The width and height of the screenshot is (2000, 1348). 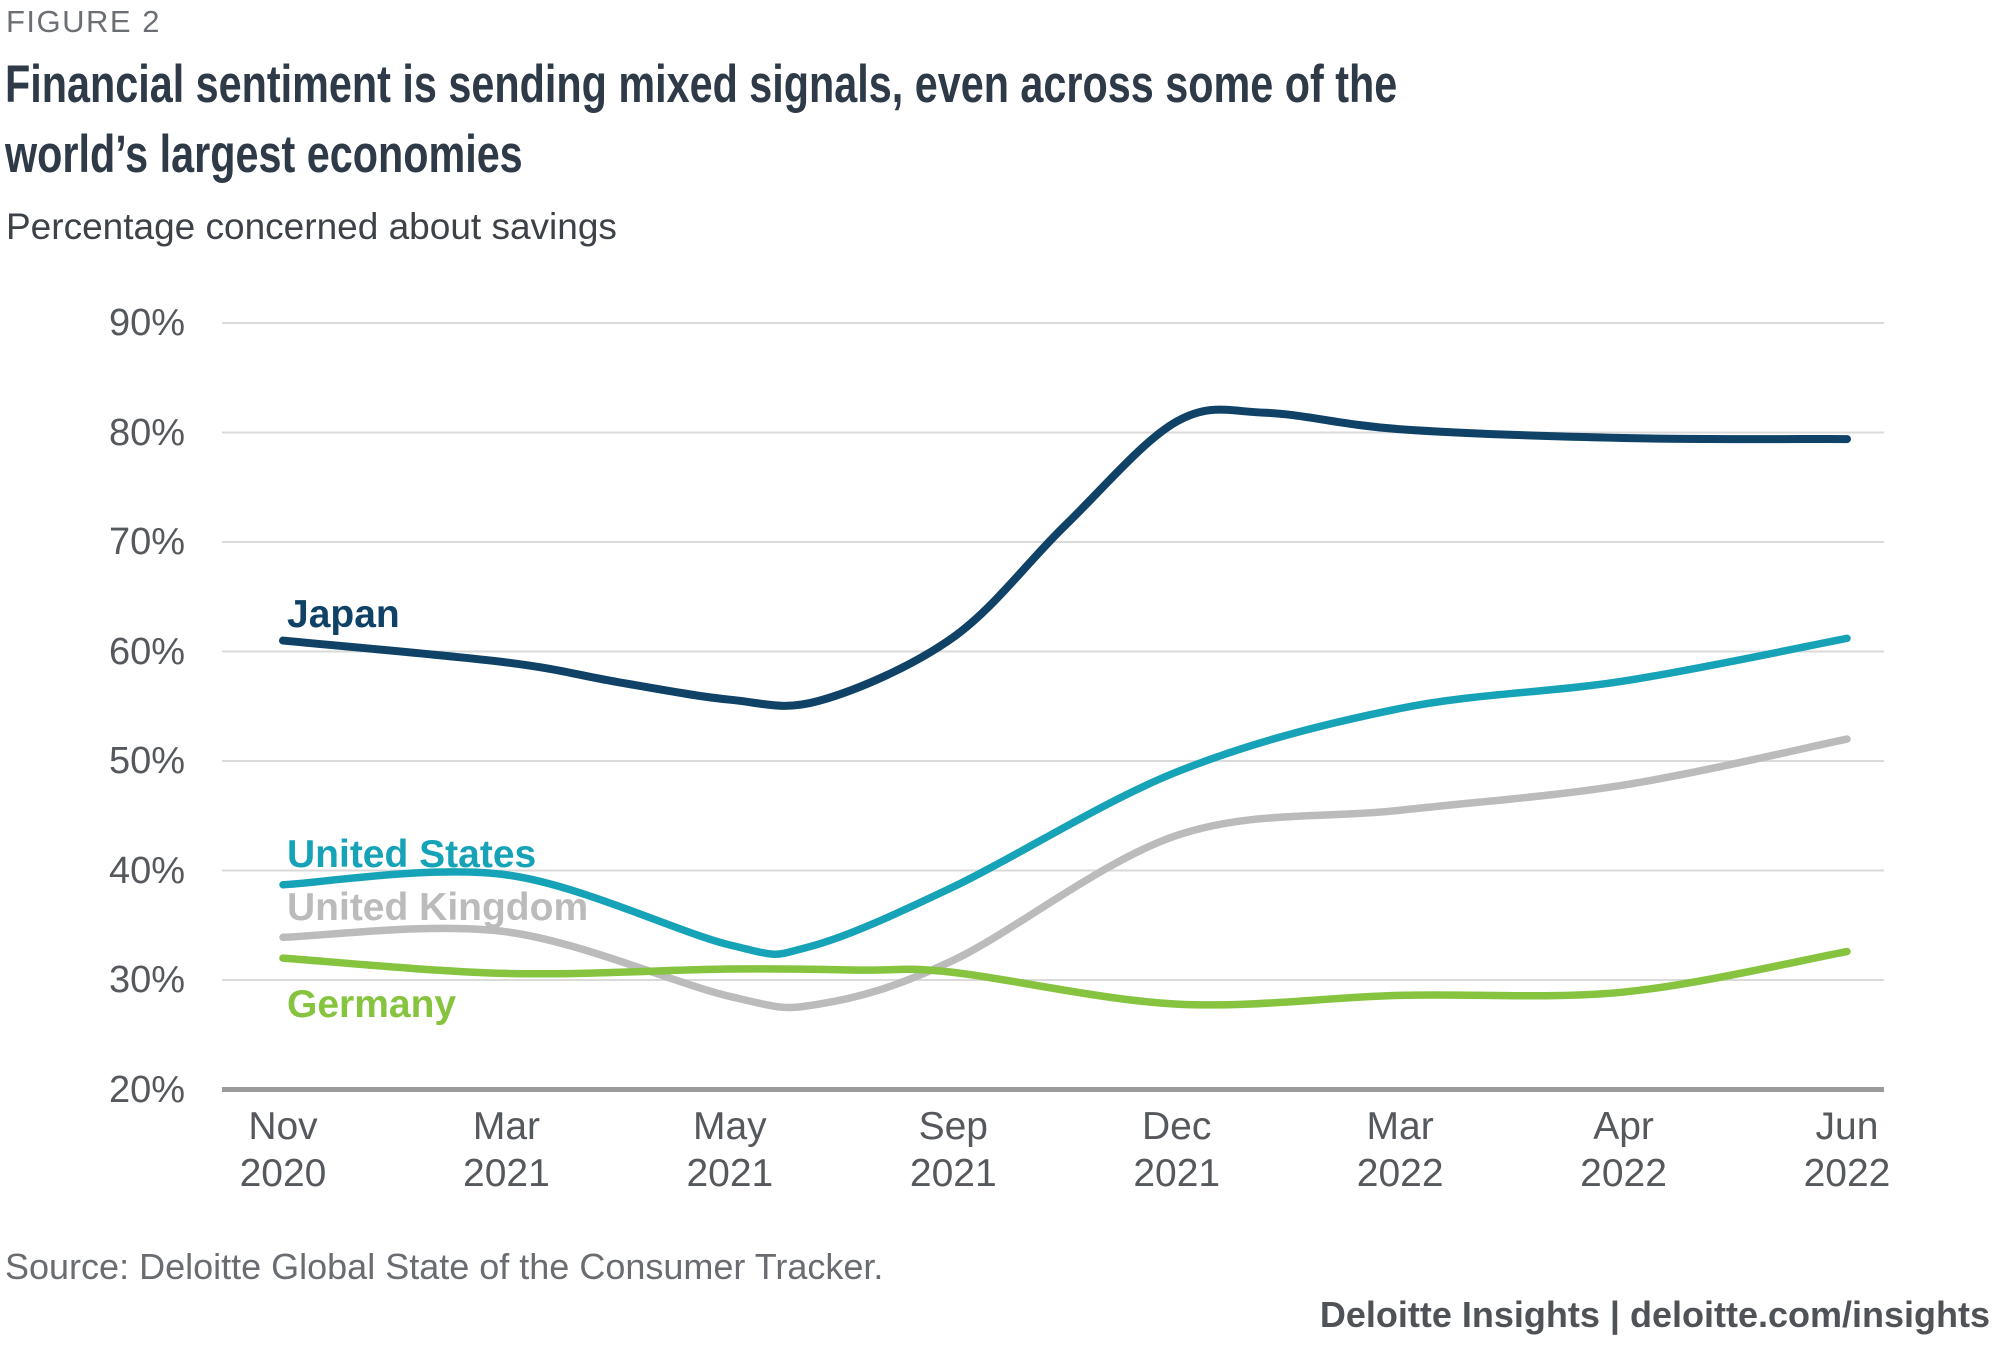 What do you see at coordinates (146, 980) in the screenshot?
I see `y-axis-tick-label: 30%` at bounding box center [146, 980].